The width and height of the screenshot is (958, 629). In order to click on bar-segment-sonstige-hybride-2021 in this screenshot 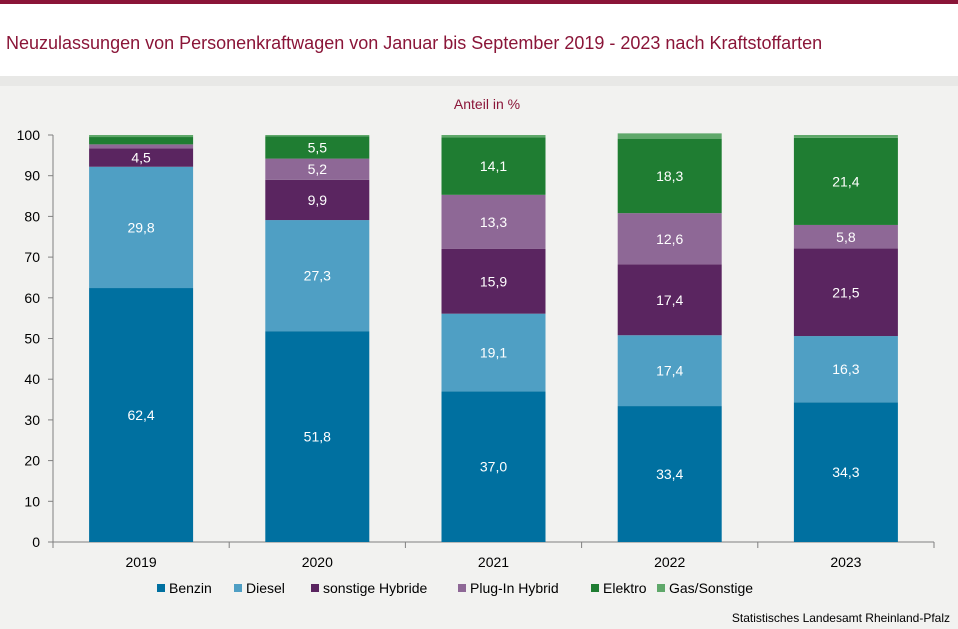, I will do `click(493, 281)`.